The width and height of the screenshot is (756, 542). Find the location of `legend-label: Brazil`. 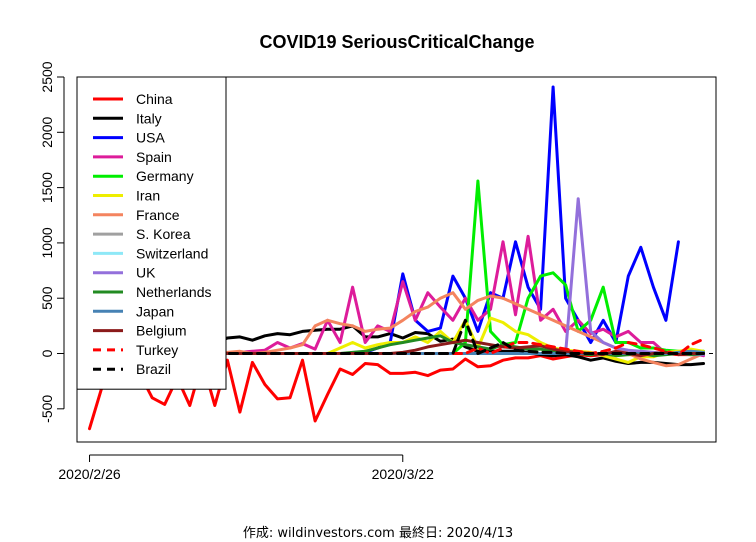

legend-label: Brazil is located at coordinates (153, 369).